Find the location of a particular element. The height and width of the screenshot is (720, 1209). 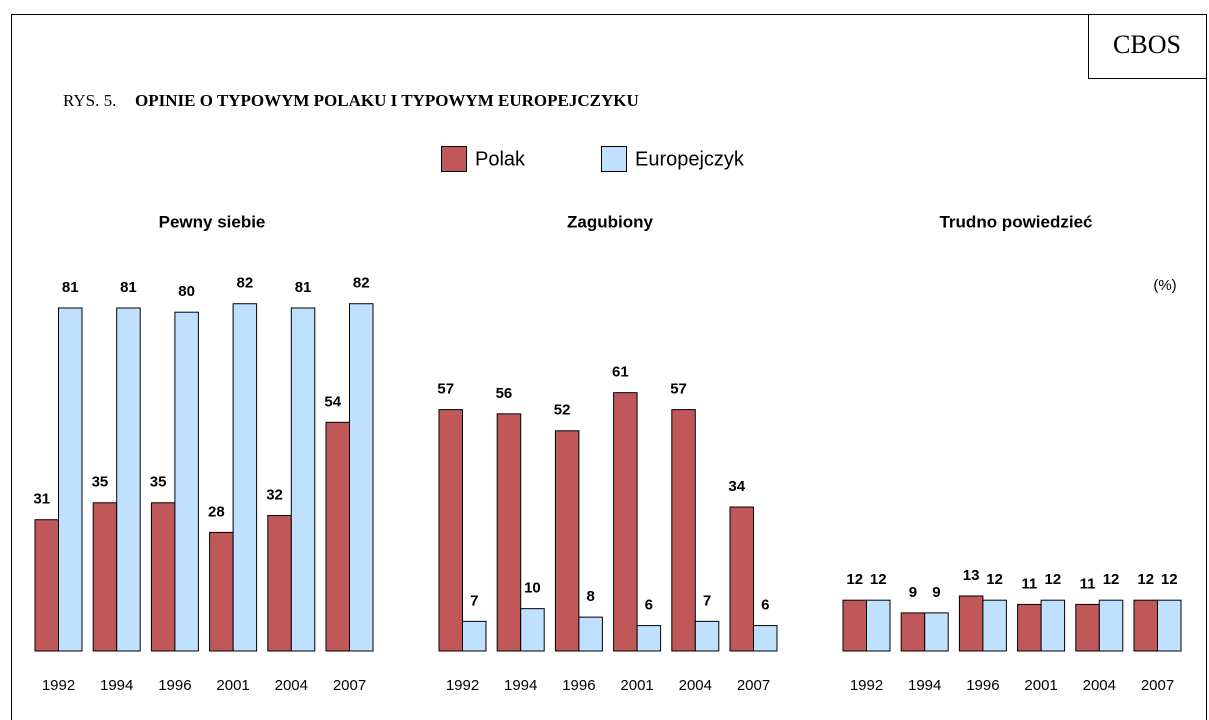

value-label: 13 is located at coordinates (971, 575).